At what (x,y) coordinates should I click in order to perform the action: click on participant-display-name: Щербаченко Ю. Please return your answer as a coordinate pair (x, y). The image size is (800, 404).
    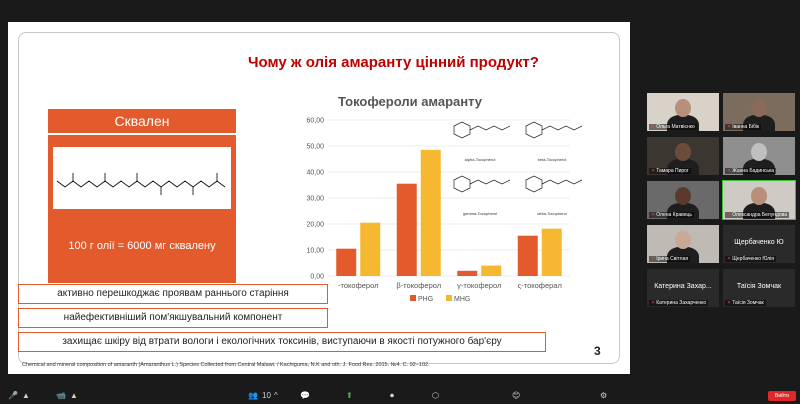
    Looking at the image, I should click on (759, 242).